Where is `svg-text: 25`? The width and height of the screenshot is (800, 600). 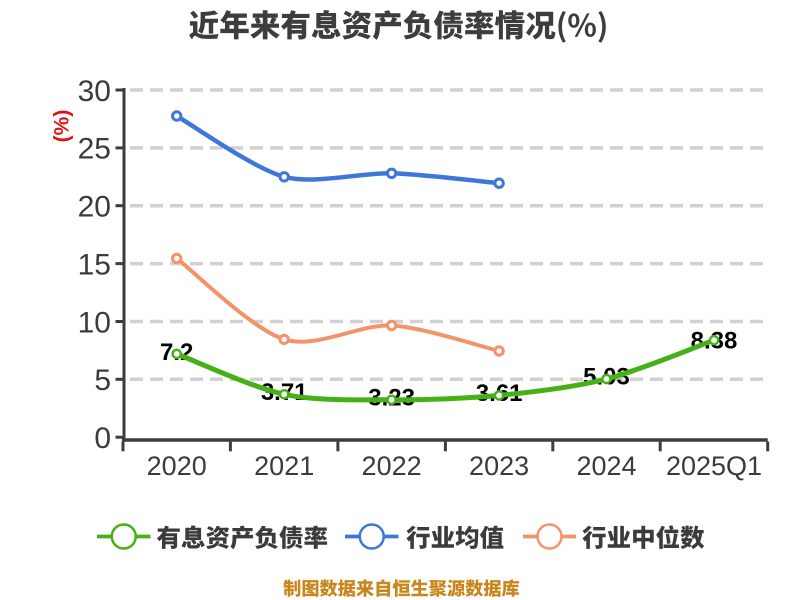
svg-text: 25 is located at coordinates (94, 149).